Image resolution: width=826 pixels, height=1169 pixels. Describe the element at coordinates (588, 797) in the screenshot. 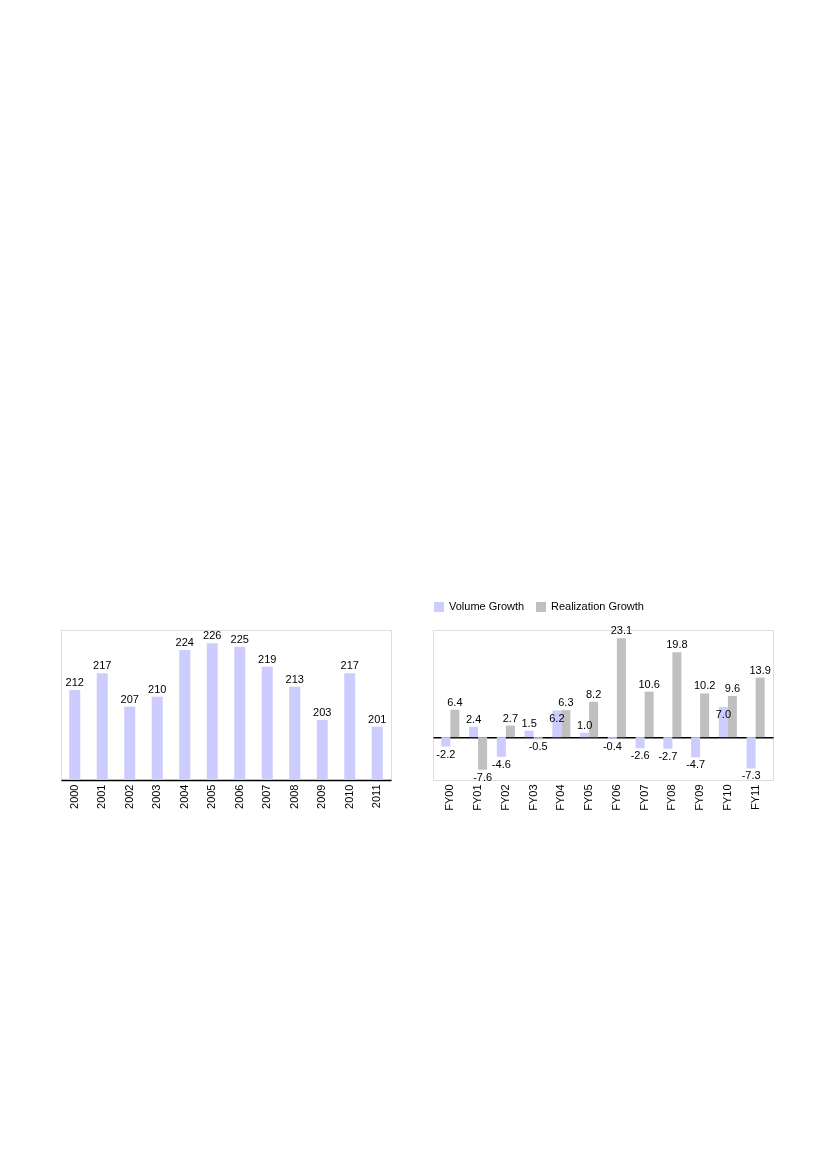

I see `x-tick-label: FY05` at that location.